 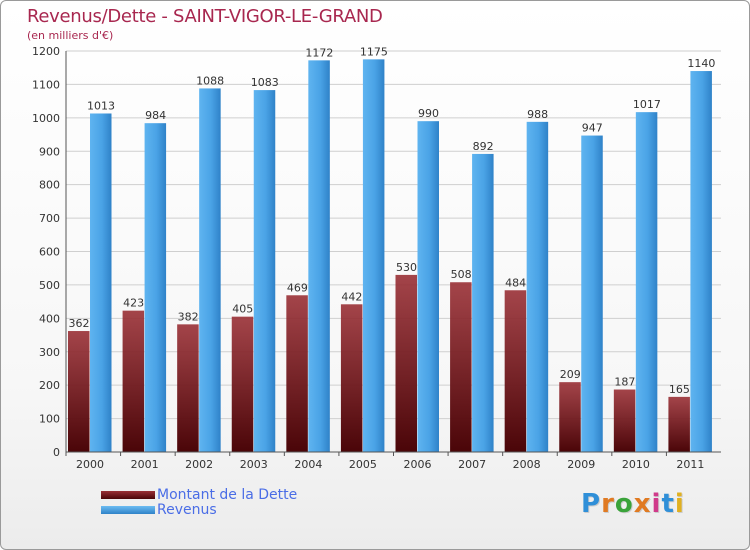 What do you see at coordinates (70, 35) in the screenshot?
I see `chart-subtitle: (en milliers d'€)` at bounding box center [70, 35].